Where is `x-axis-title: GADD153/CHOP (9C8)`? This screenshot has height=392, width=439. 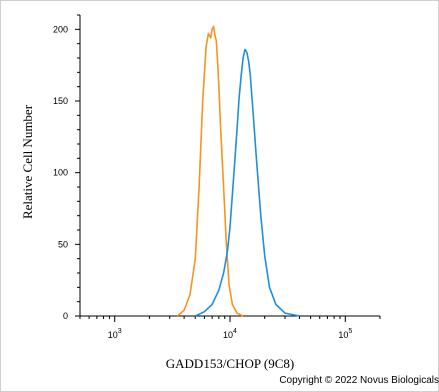
x-axis-title: GADD153/CHOP (9C8) is located at coordinates (230, 363).